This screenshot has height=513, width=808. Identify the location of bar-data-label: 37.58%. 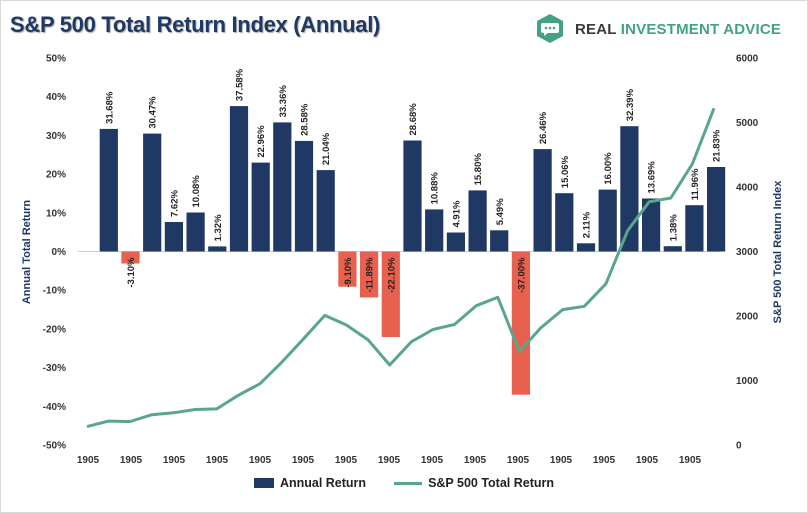
(240, 84).